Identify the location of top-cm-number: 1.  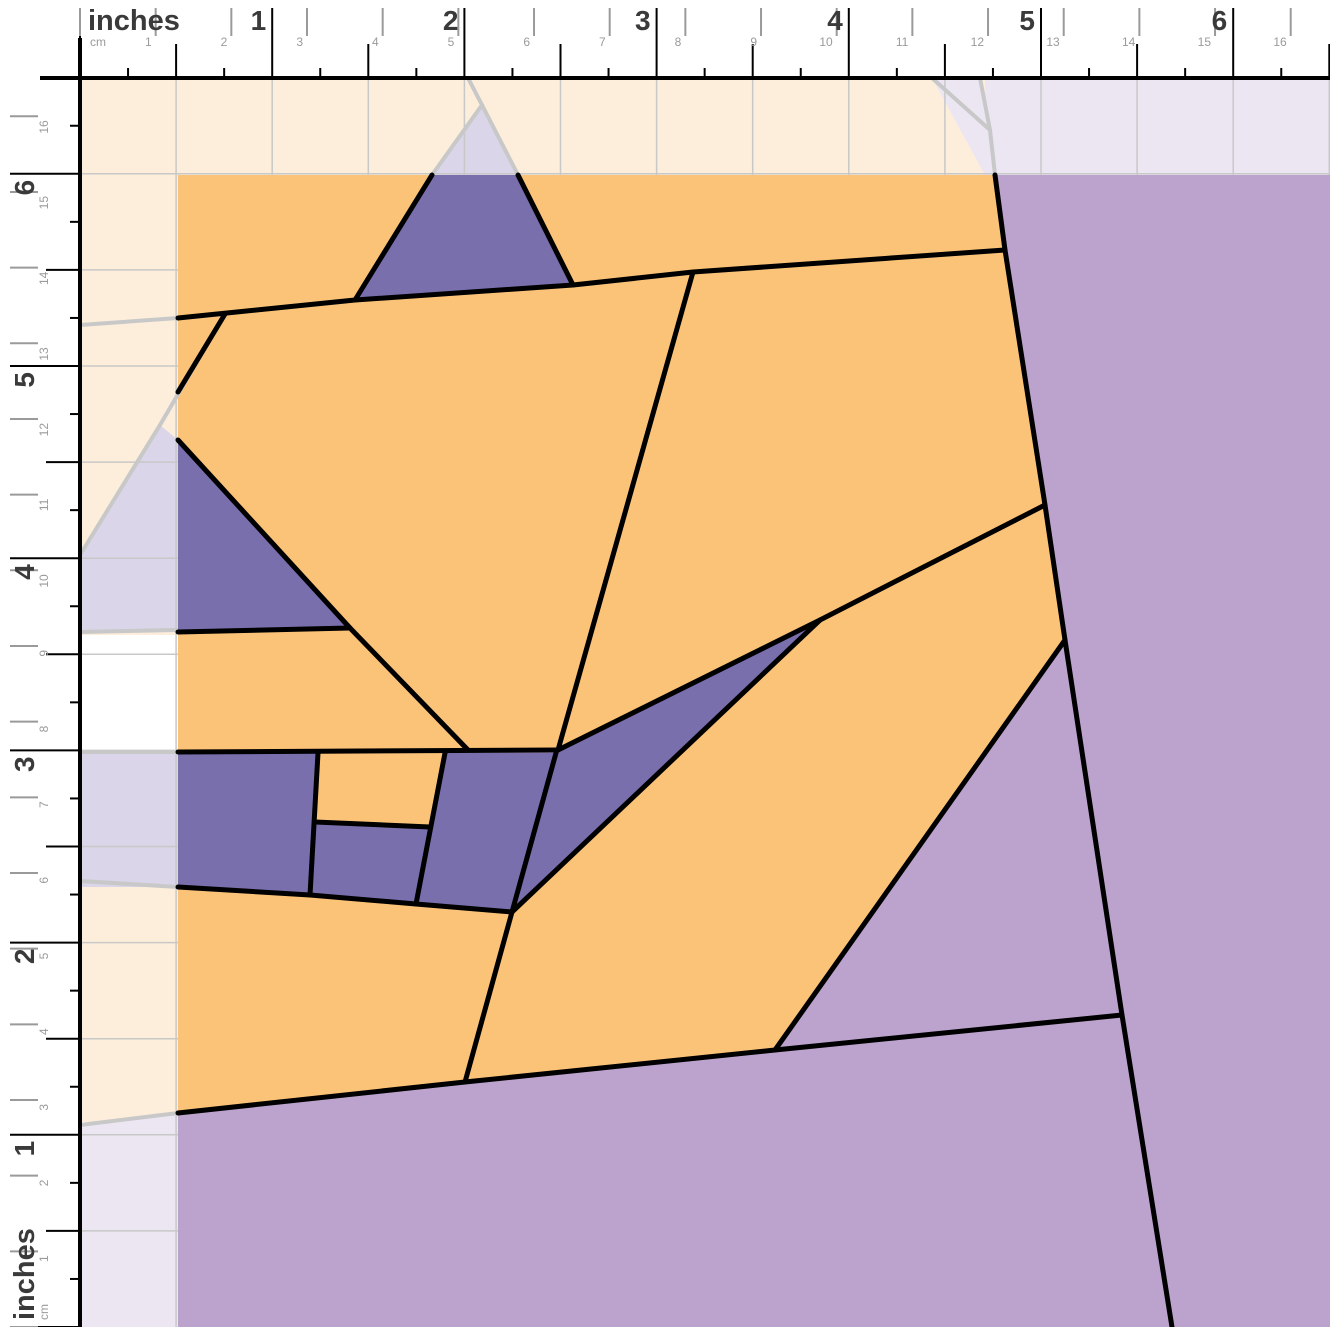
(148, 42).